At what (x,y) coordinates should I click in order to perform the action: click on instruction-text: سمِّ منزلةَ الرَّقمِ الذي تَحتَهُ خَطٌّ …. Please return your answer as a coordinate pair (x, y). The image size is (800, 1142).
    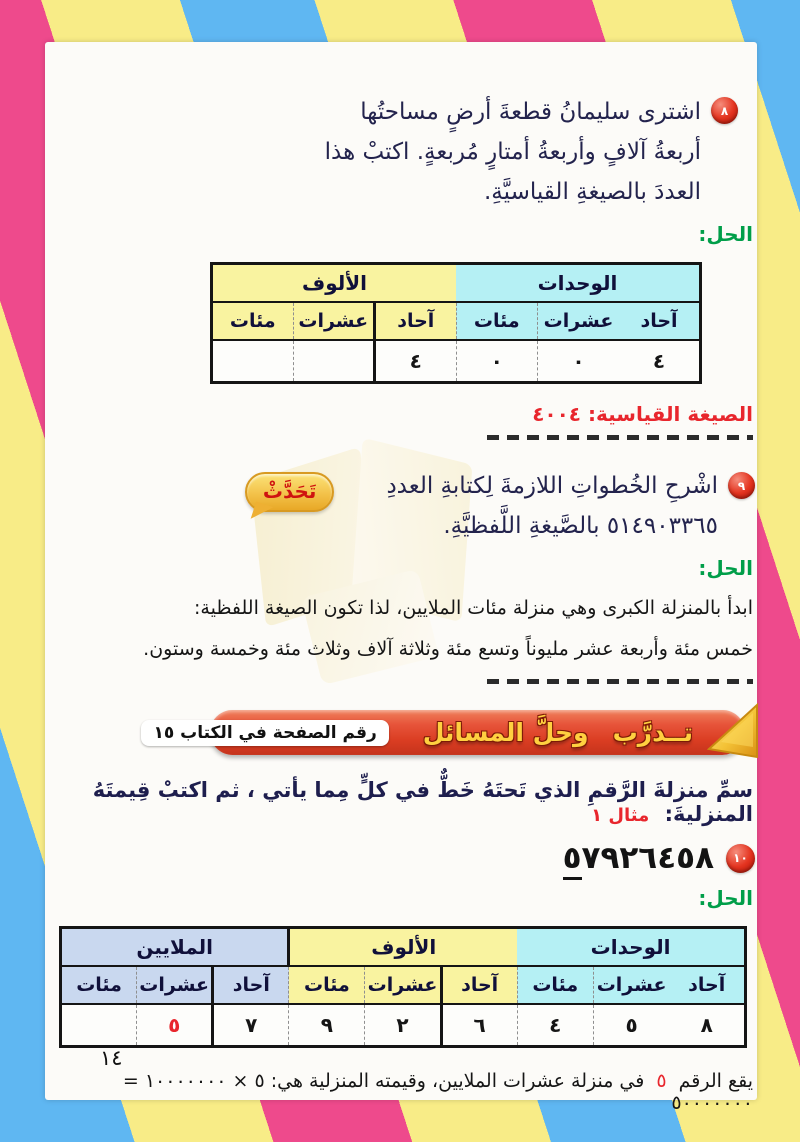
    Looking at the image, I should click on (422, 802).